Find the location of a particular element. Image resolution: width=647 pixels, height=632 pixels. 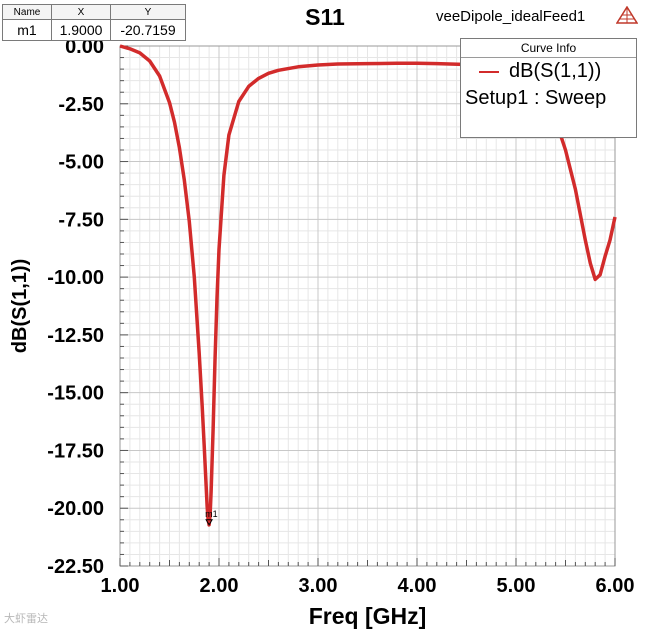

y-tick-label: -15.00 is located at coordinates (75, 394).